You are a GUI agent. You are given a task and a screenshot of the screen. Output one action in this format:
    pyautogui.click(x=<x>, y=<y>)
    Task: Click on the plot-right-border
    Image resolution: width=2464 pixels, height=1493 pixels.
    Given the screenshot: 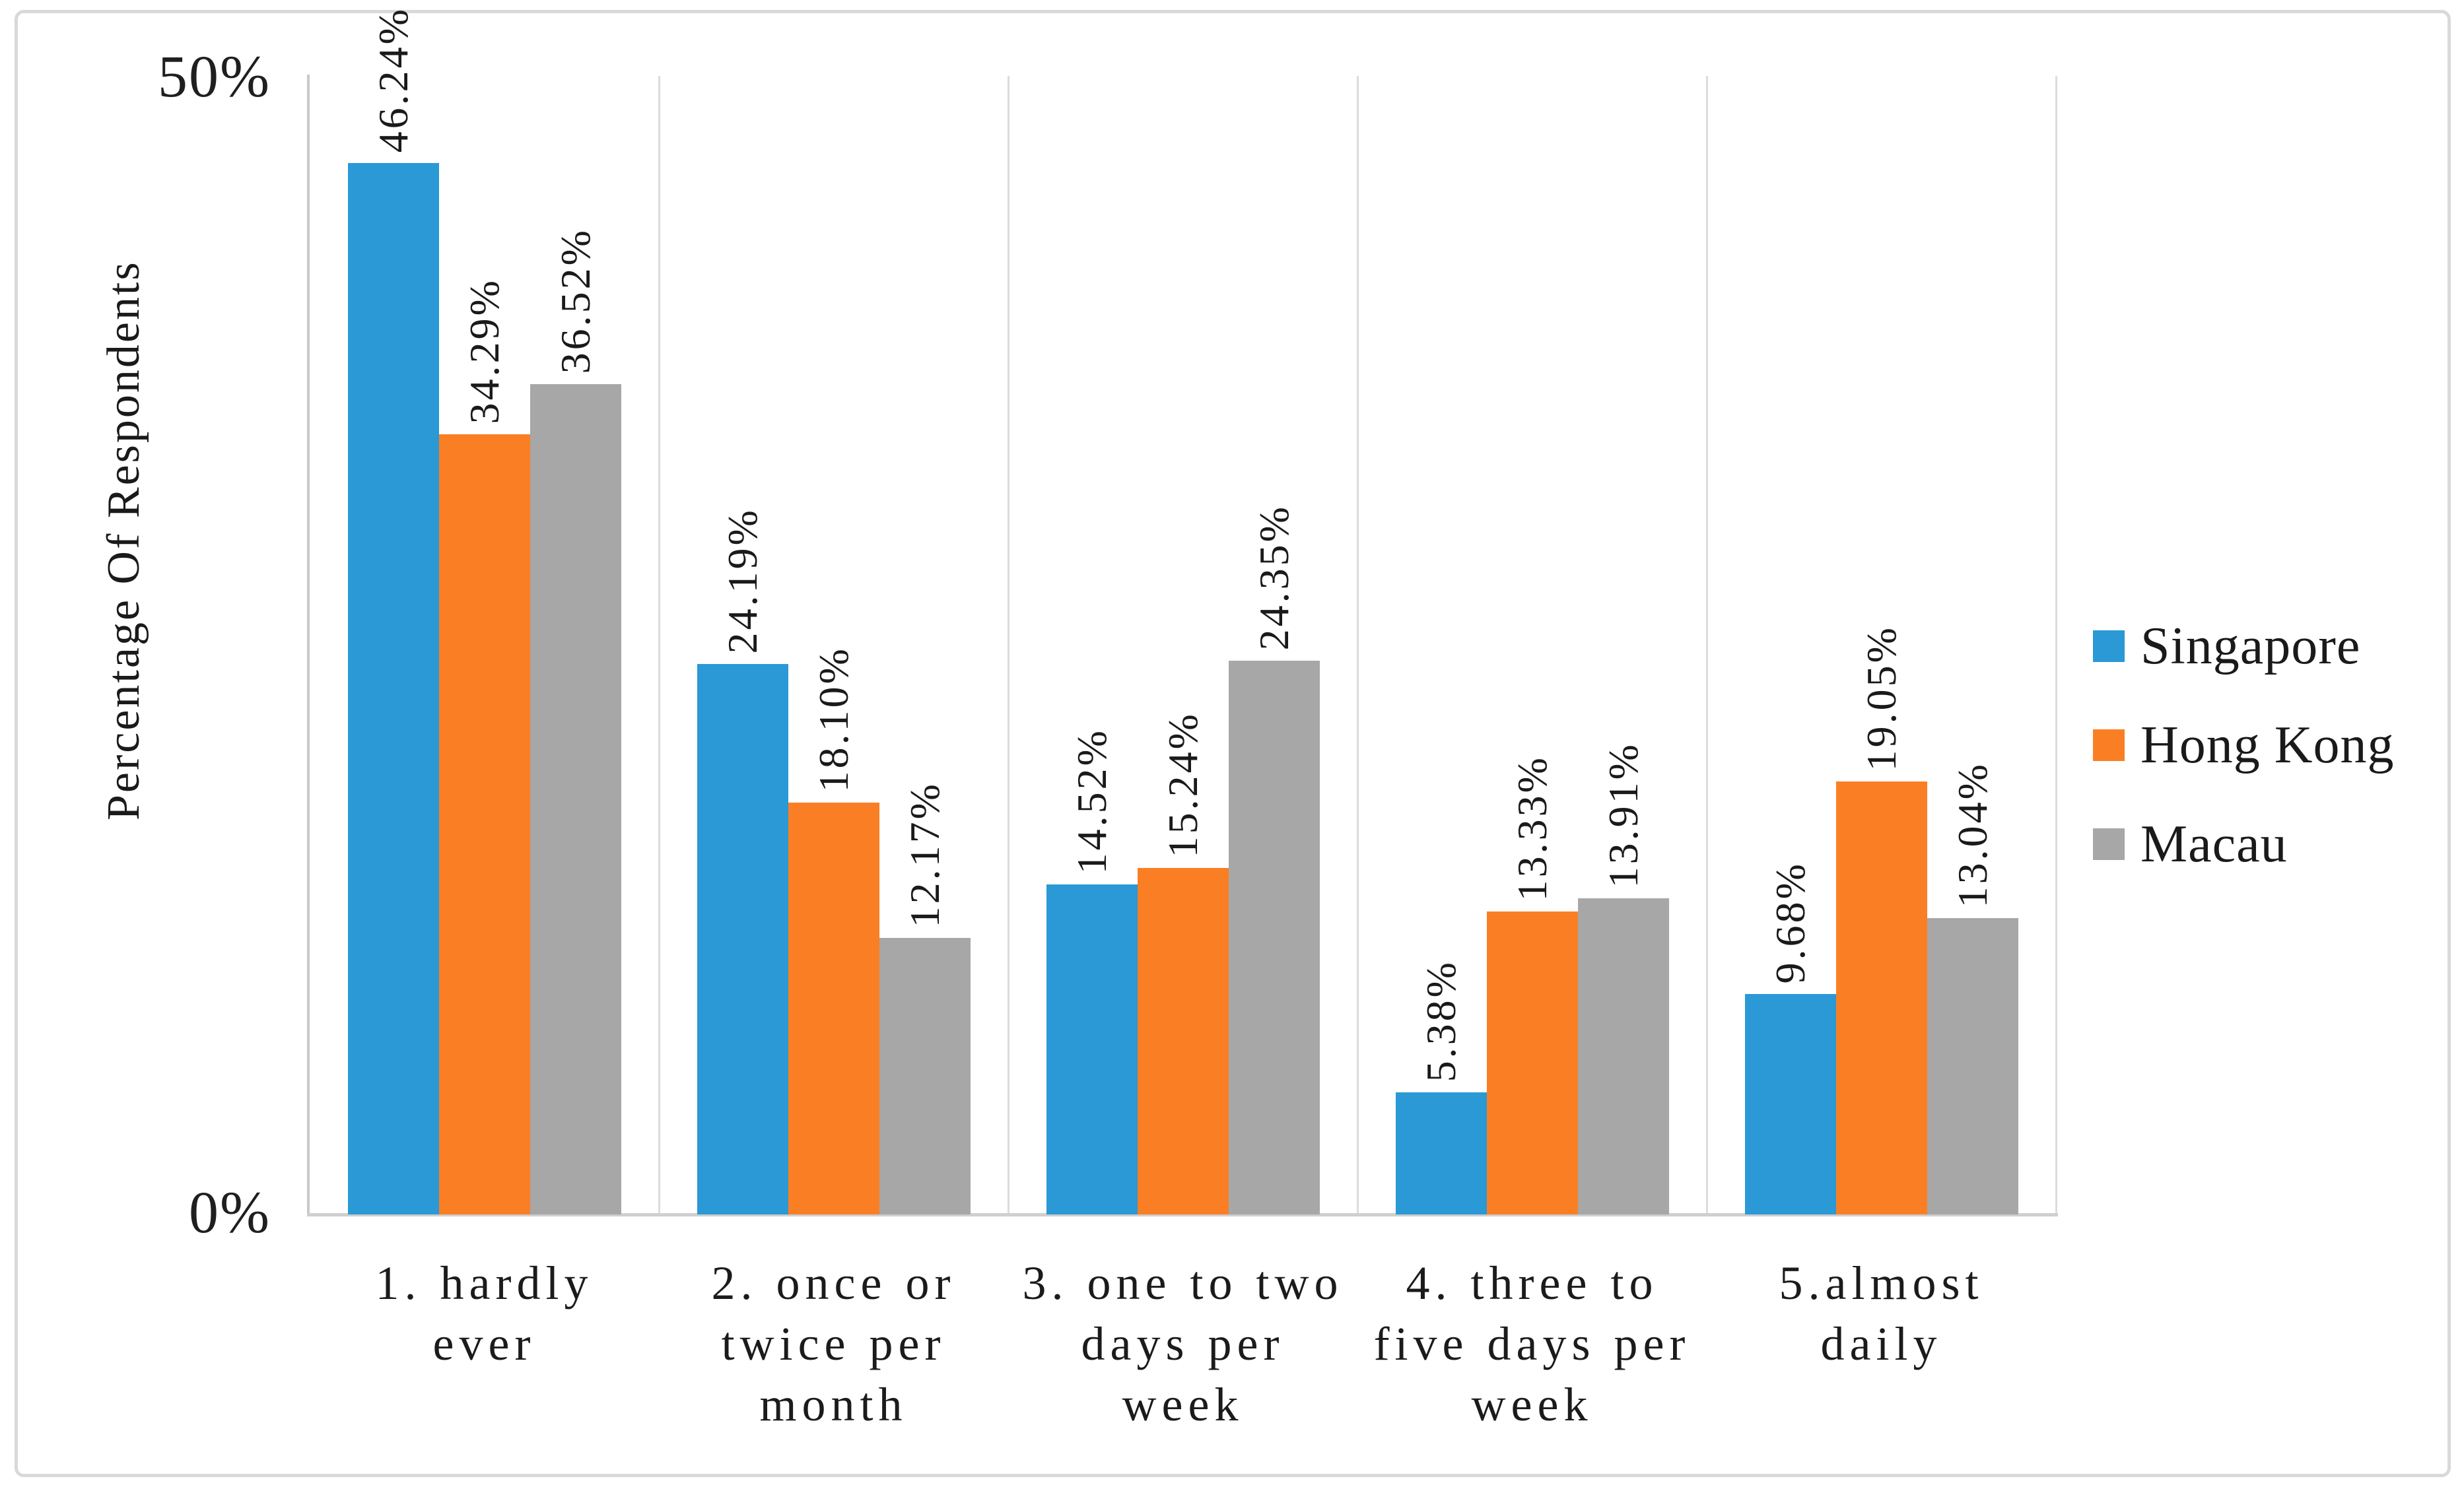 What is the action you would take?
    pyautogui.click(x=2056, y=645)
    